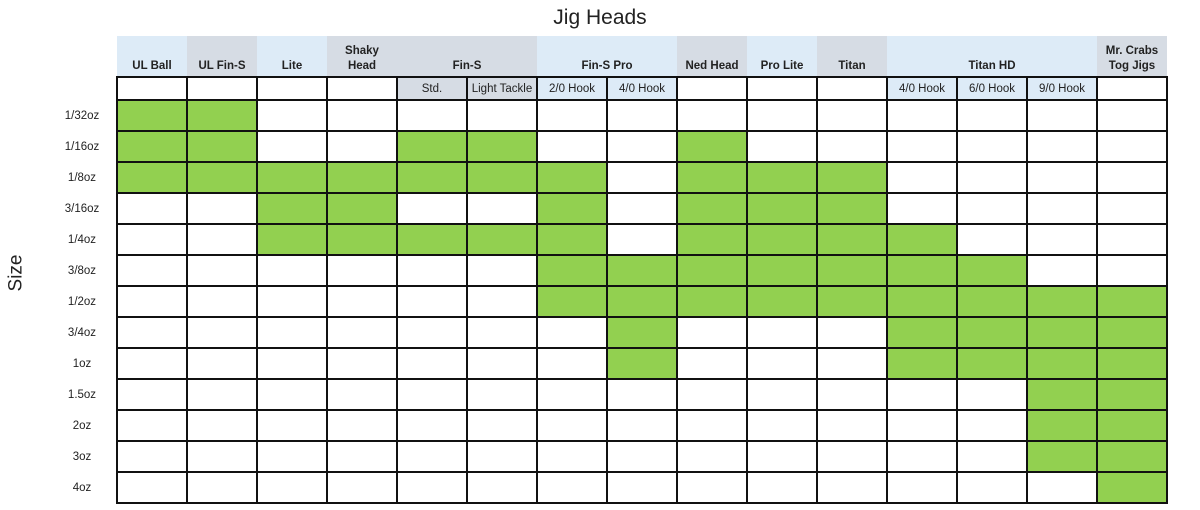 Image resolution: width=1200 pixels, height=510 pixels. I want to click on subcolumn-header: 9/0 Hook, so click(1062, 88).